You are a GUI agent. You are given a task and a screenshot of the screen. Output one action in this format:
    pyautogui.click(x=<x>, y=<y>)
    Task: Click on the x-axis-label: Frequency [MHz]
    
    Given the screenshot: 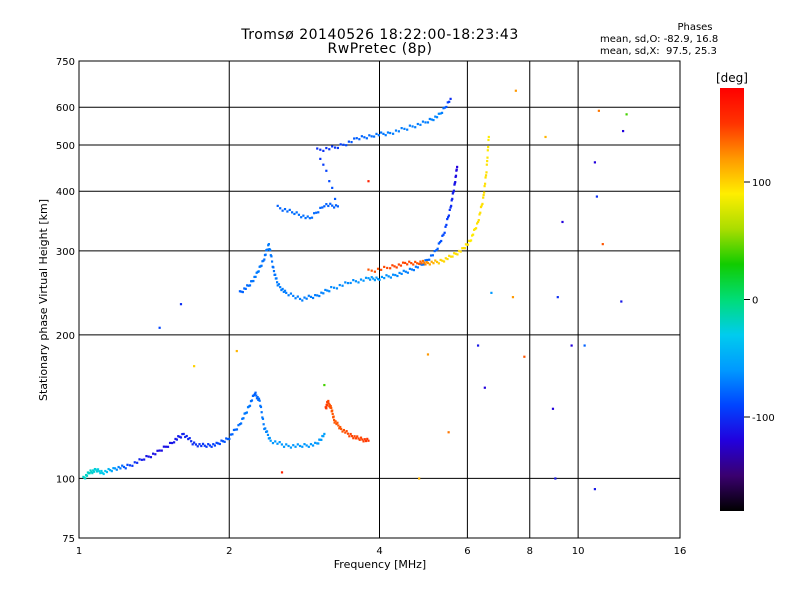 What is the action you would take?
    pyautogui.click(x=380, y=564)
    